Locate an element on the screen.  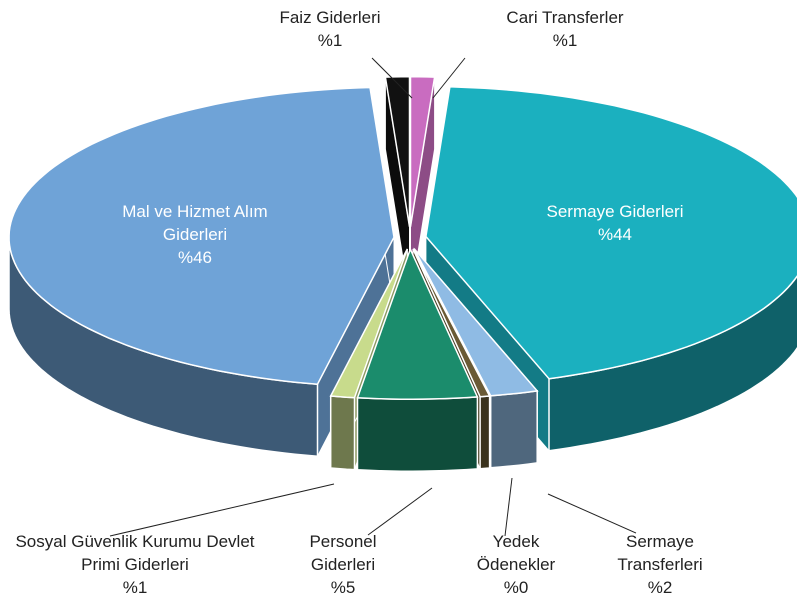
category-label: Sermaye Transferleri is located at coordinates (660, 553).